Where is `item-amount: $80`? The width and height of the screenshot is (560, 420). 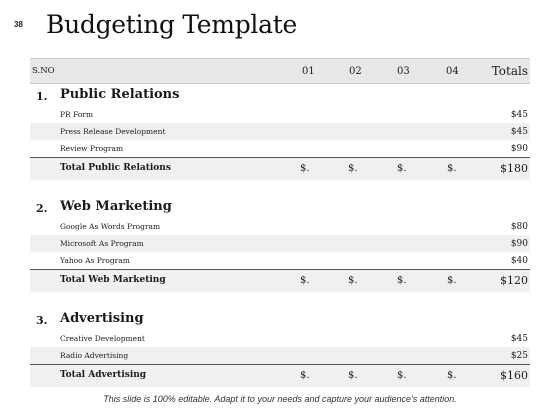 item-amount: $80 is located at coordinates (519, 227).